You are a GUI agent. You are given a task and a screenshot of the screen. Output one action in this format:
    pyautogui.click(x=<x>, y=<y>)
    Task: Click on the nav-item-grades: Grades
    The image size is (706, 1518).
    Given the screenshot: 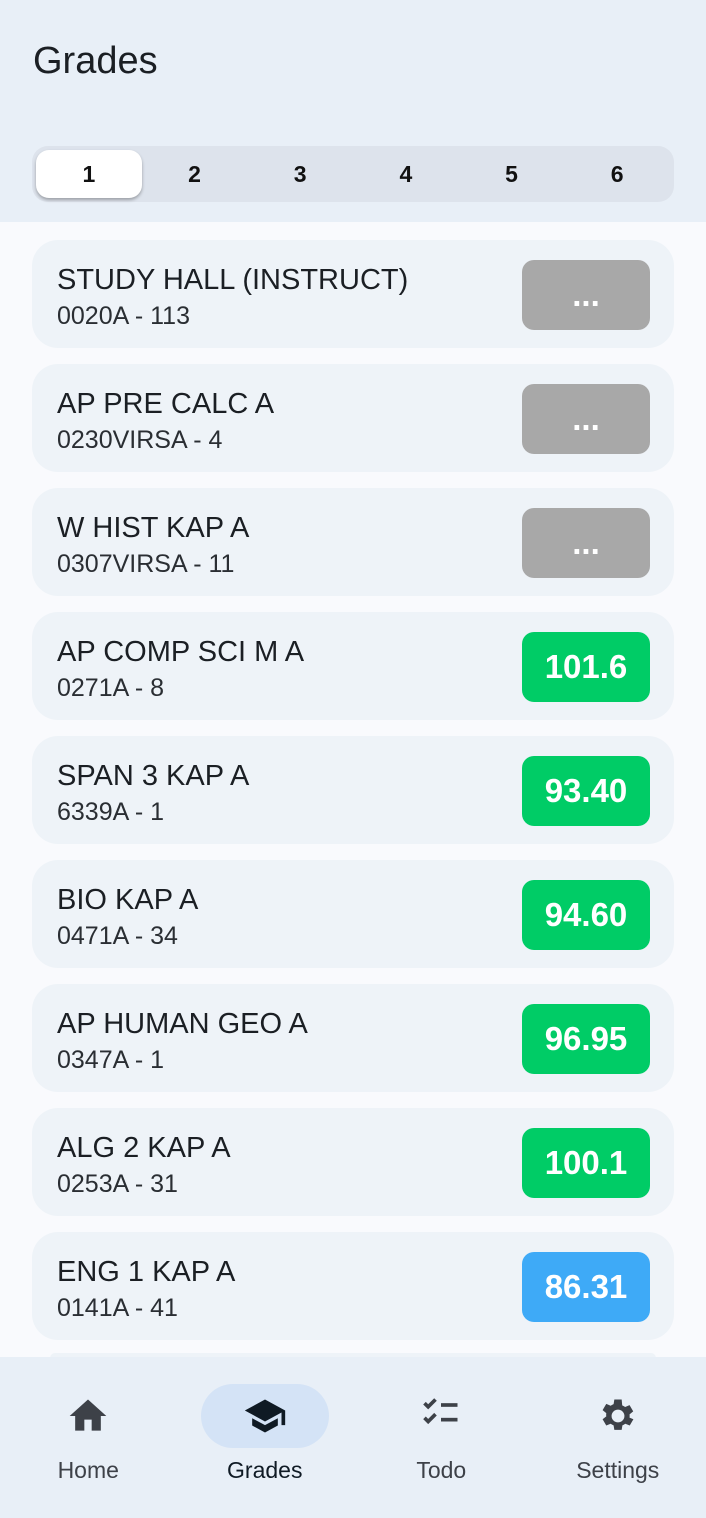 What is the action you would take?
    pyautogui.click(x=265, y=1437)
    